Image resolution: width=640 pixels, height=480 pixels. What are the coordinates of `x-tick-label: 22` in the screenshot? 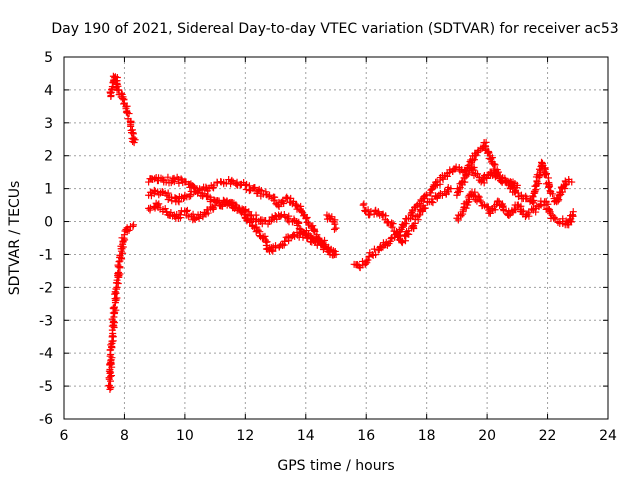 It's located at (548, 436).